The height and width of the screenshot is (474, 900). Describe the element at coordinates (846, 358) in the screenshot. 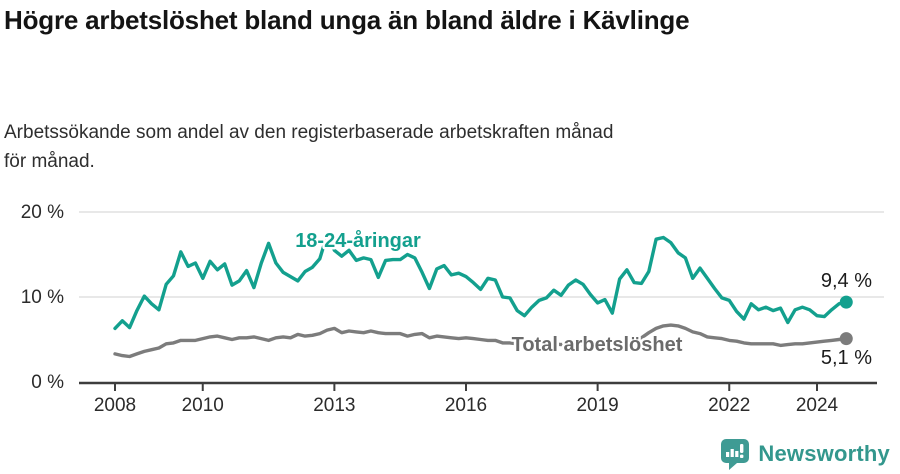

I see `end-value-label-1: 5,1 %` at that location.